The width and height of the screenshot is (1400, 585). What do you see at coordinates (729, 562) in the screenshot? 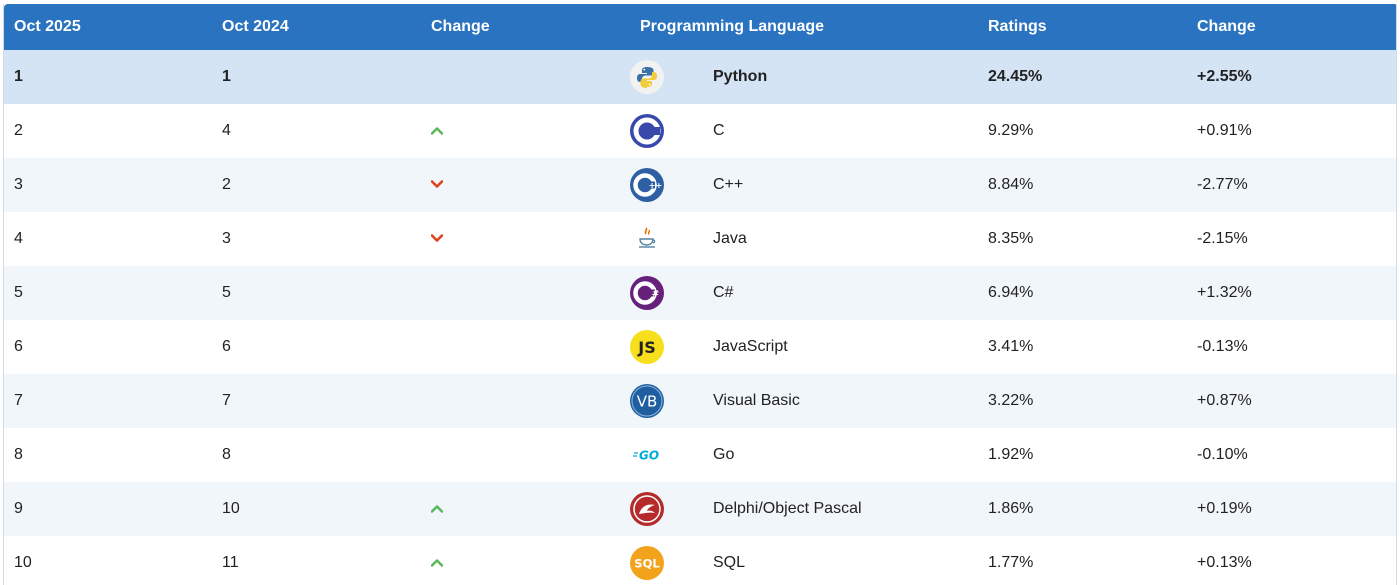
I see `language-name: SQL` at bounding box center [729, 562].